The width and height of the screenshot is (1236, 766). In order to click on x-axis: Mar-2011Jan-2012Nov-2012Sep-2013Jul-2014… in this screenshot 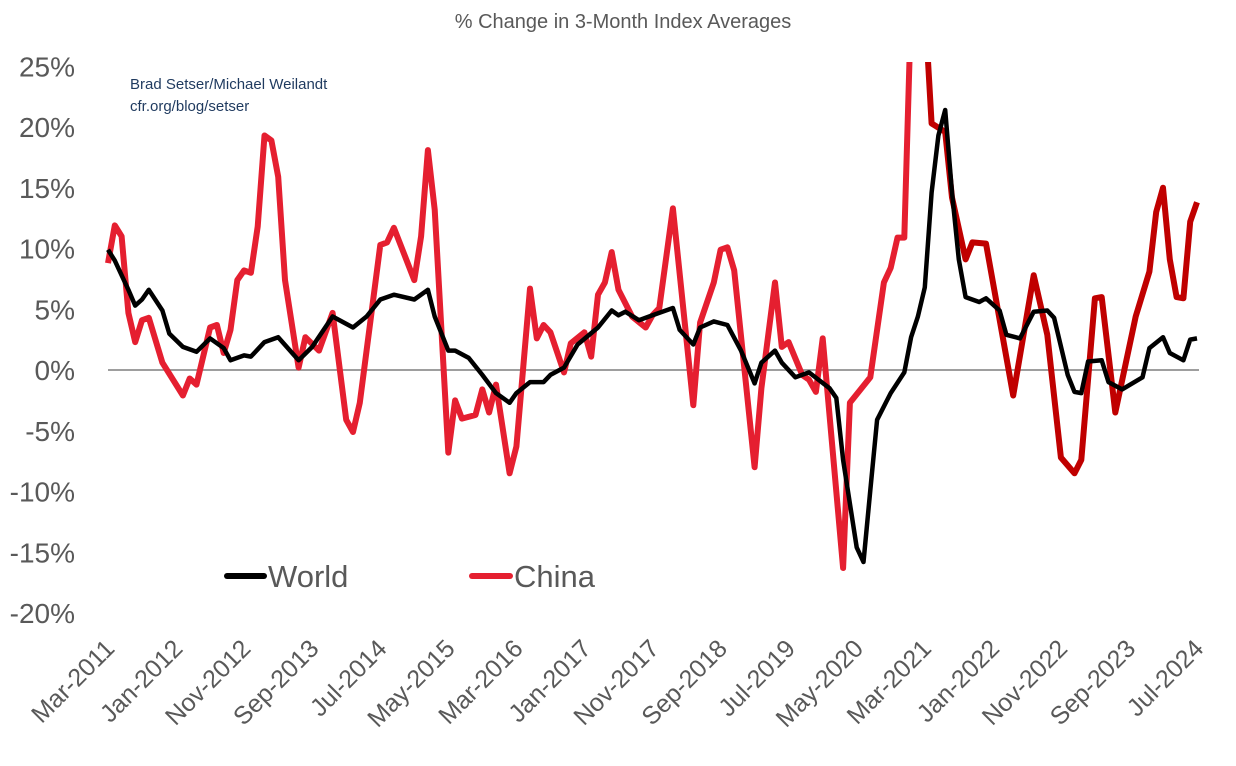, I will do `click(617, 683)`.